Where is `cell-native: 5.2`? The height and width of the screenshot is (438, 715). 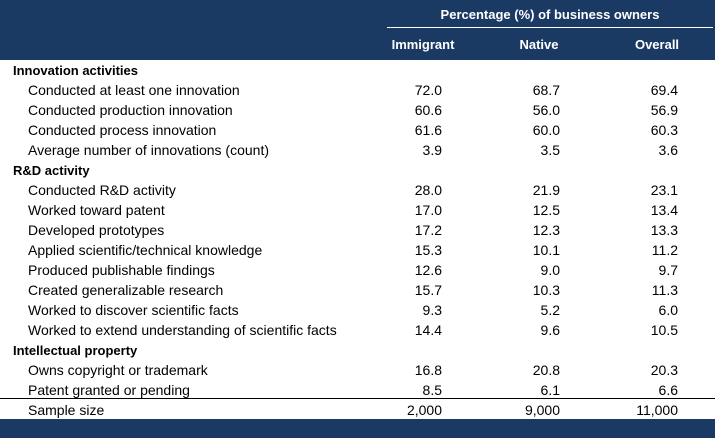
cell-native: 5.2 is located at coordinates (550, 310).